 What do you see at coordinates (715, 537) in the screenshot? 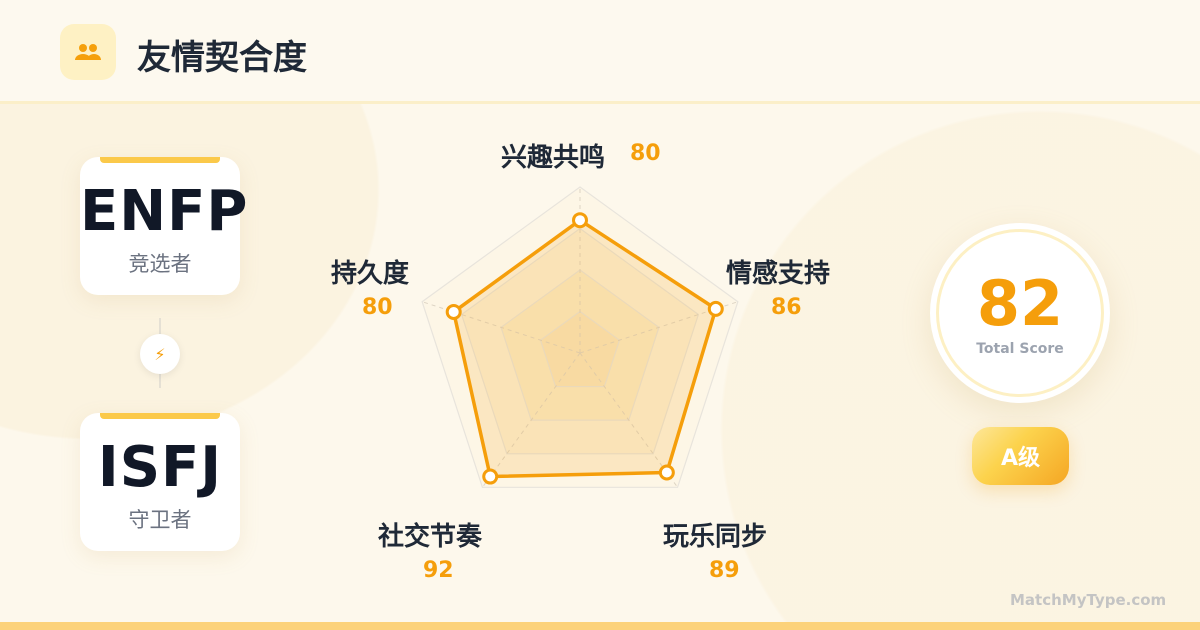
I see `axis-label: 玩乐同步` at bounding box center [715, 537].